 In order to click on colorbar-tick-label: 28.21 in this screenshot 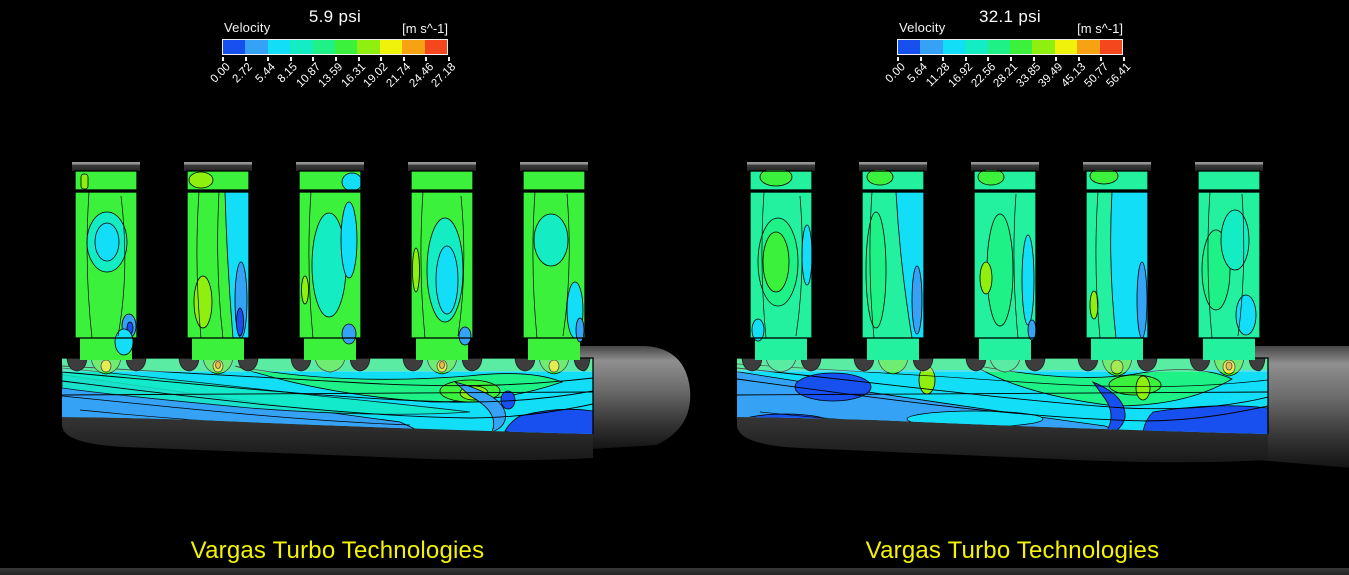, I will do `click(1006, 75)`.